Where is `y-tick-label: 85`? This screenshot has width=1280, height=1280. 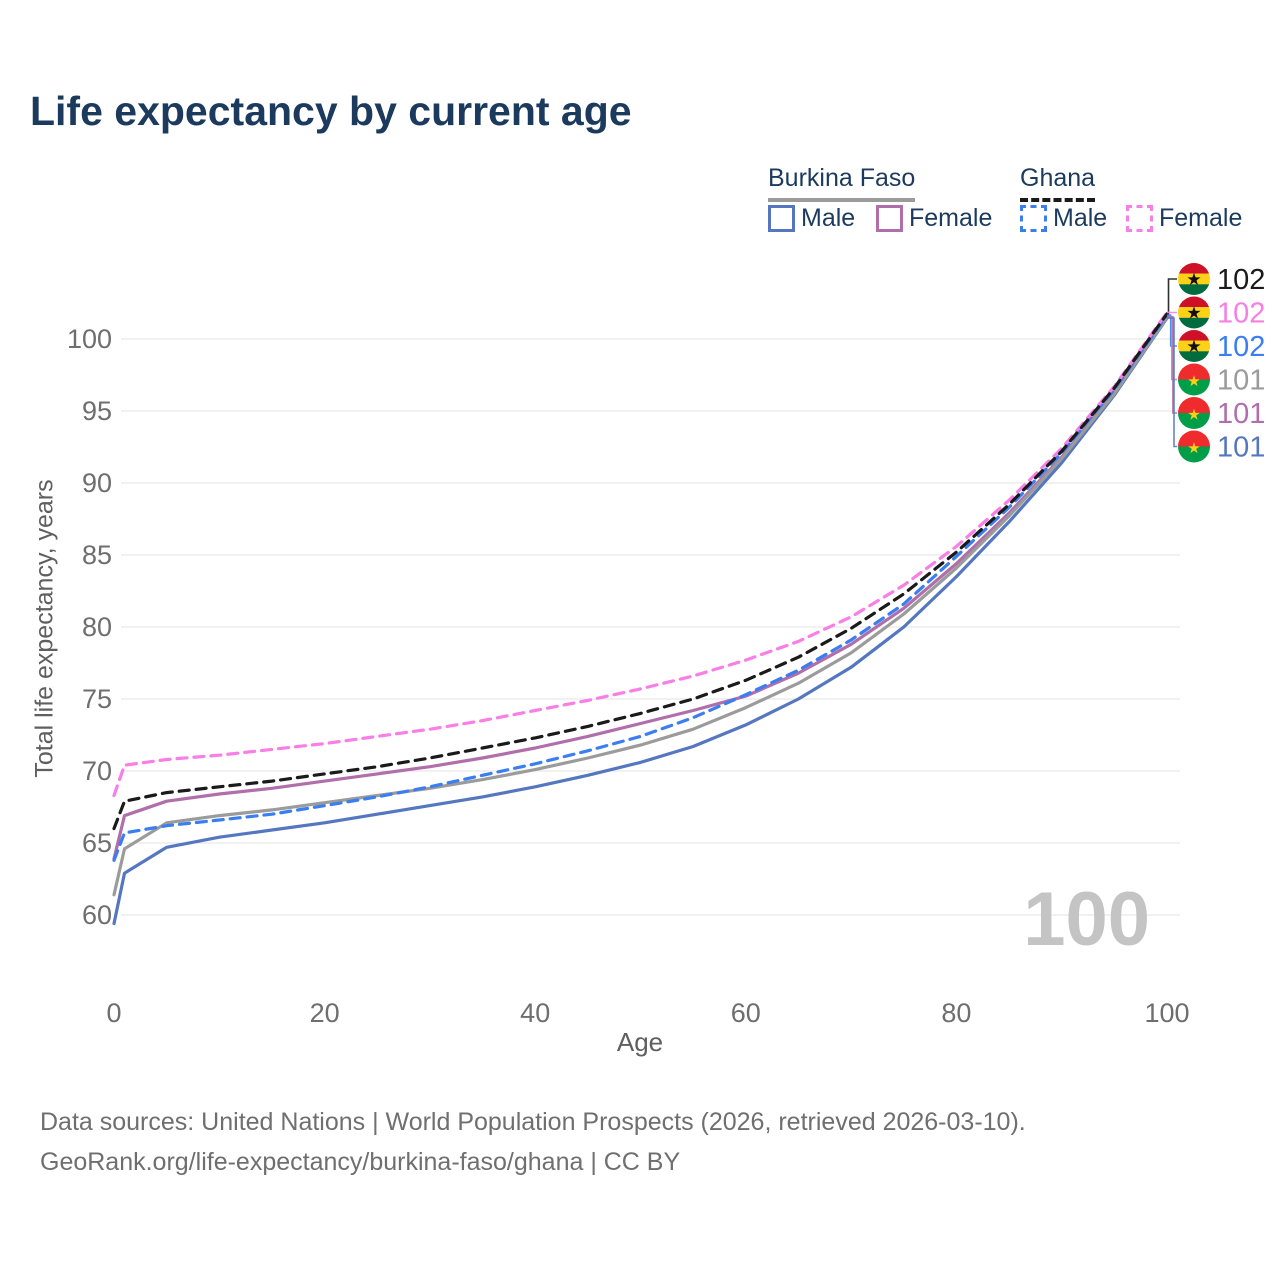
y-tick-label: 85 is located at coordinates (97, 555).